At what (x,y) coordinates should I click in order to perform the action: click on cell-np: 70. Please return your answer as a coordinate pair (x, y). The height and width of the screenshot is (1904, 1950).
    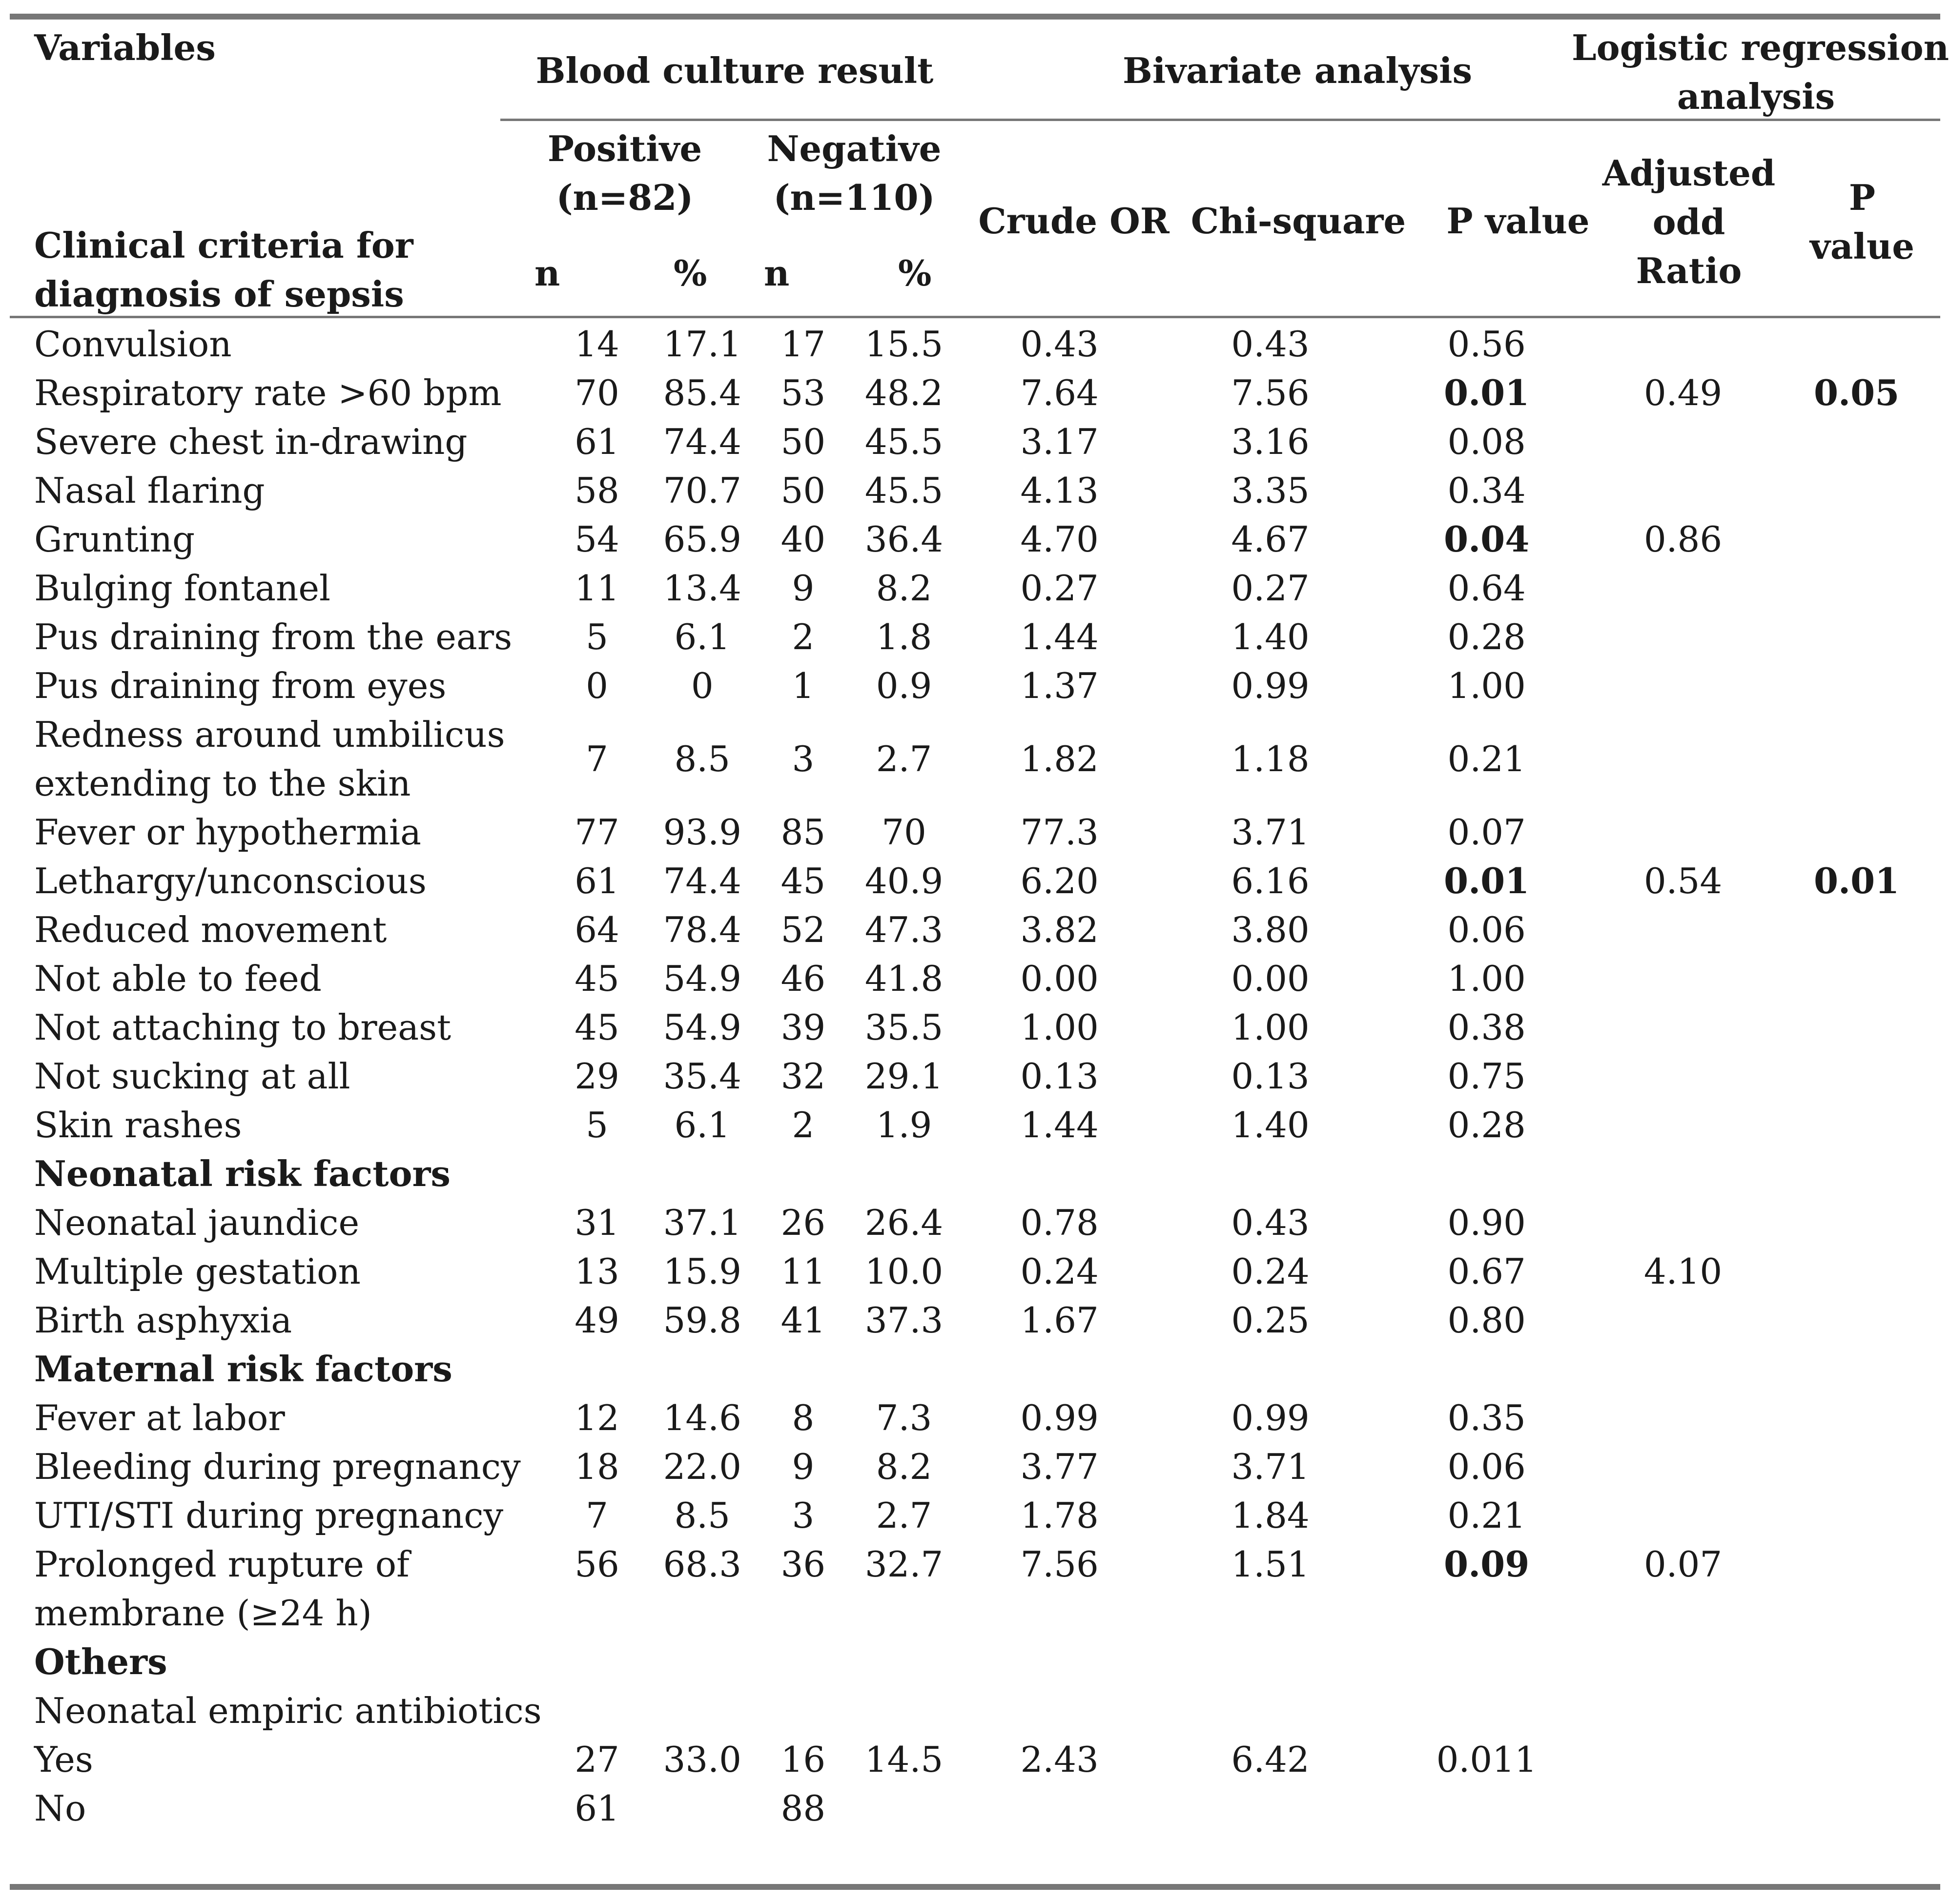
    Looking at the image, I should click on (904, 832).